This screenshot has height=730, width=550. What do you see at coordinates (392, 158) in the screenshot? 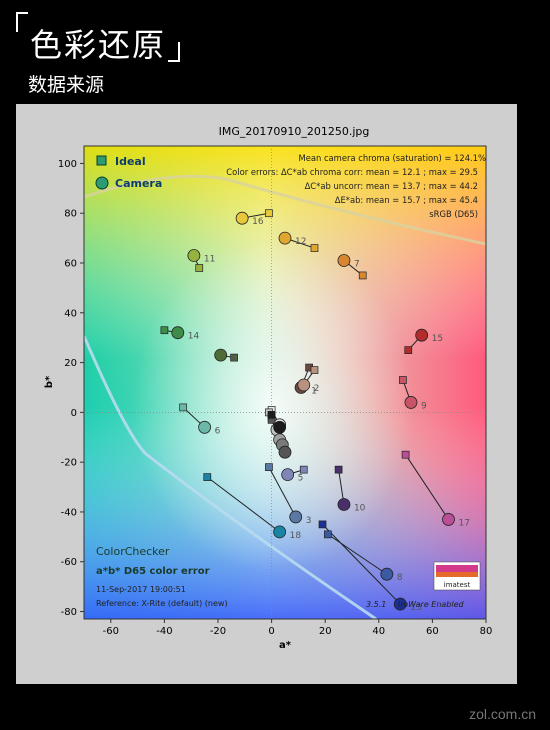
I see `stat-mean-chroma: Mean camera chroma (saturation) = 124.1%` at bounding box center [392, 158].